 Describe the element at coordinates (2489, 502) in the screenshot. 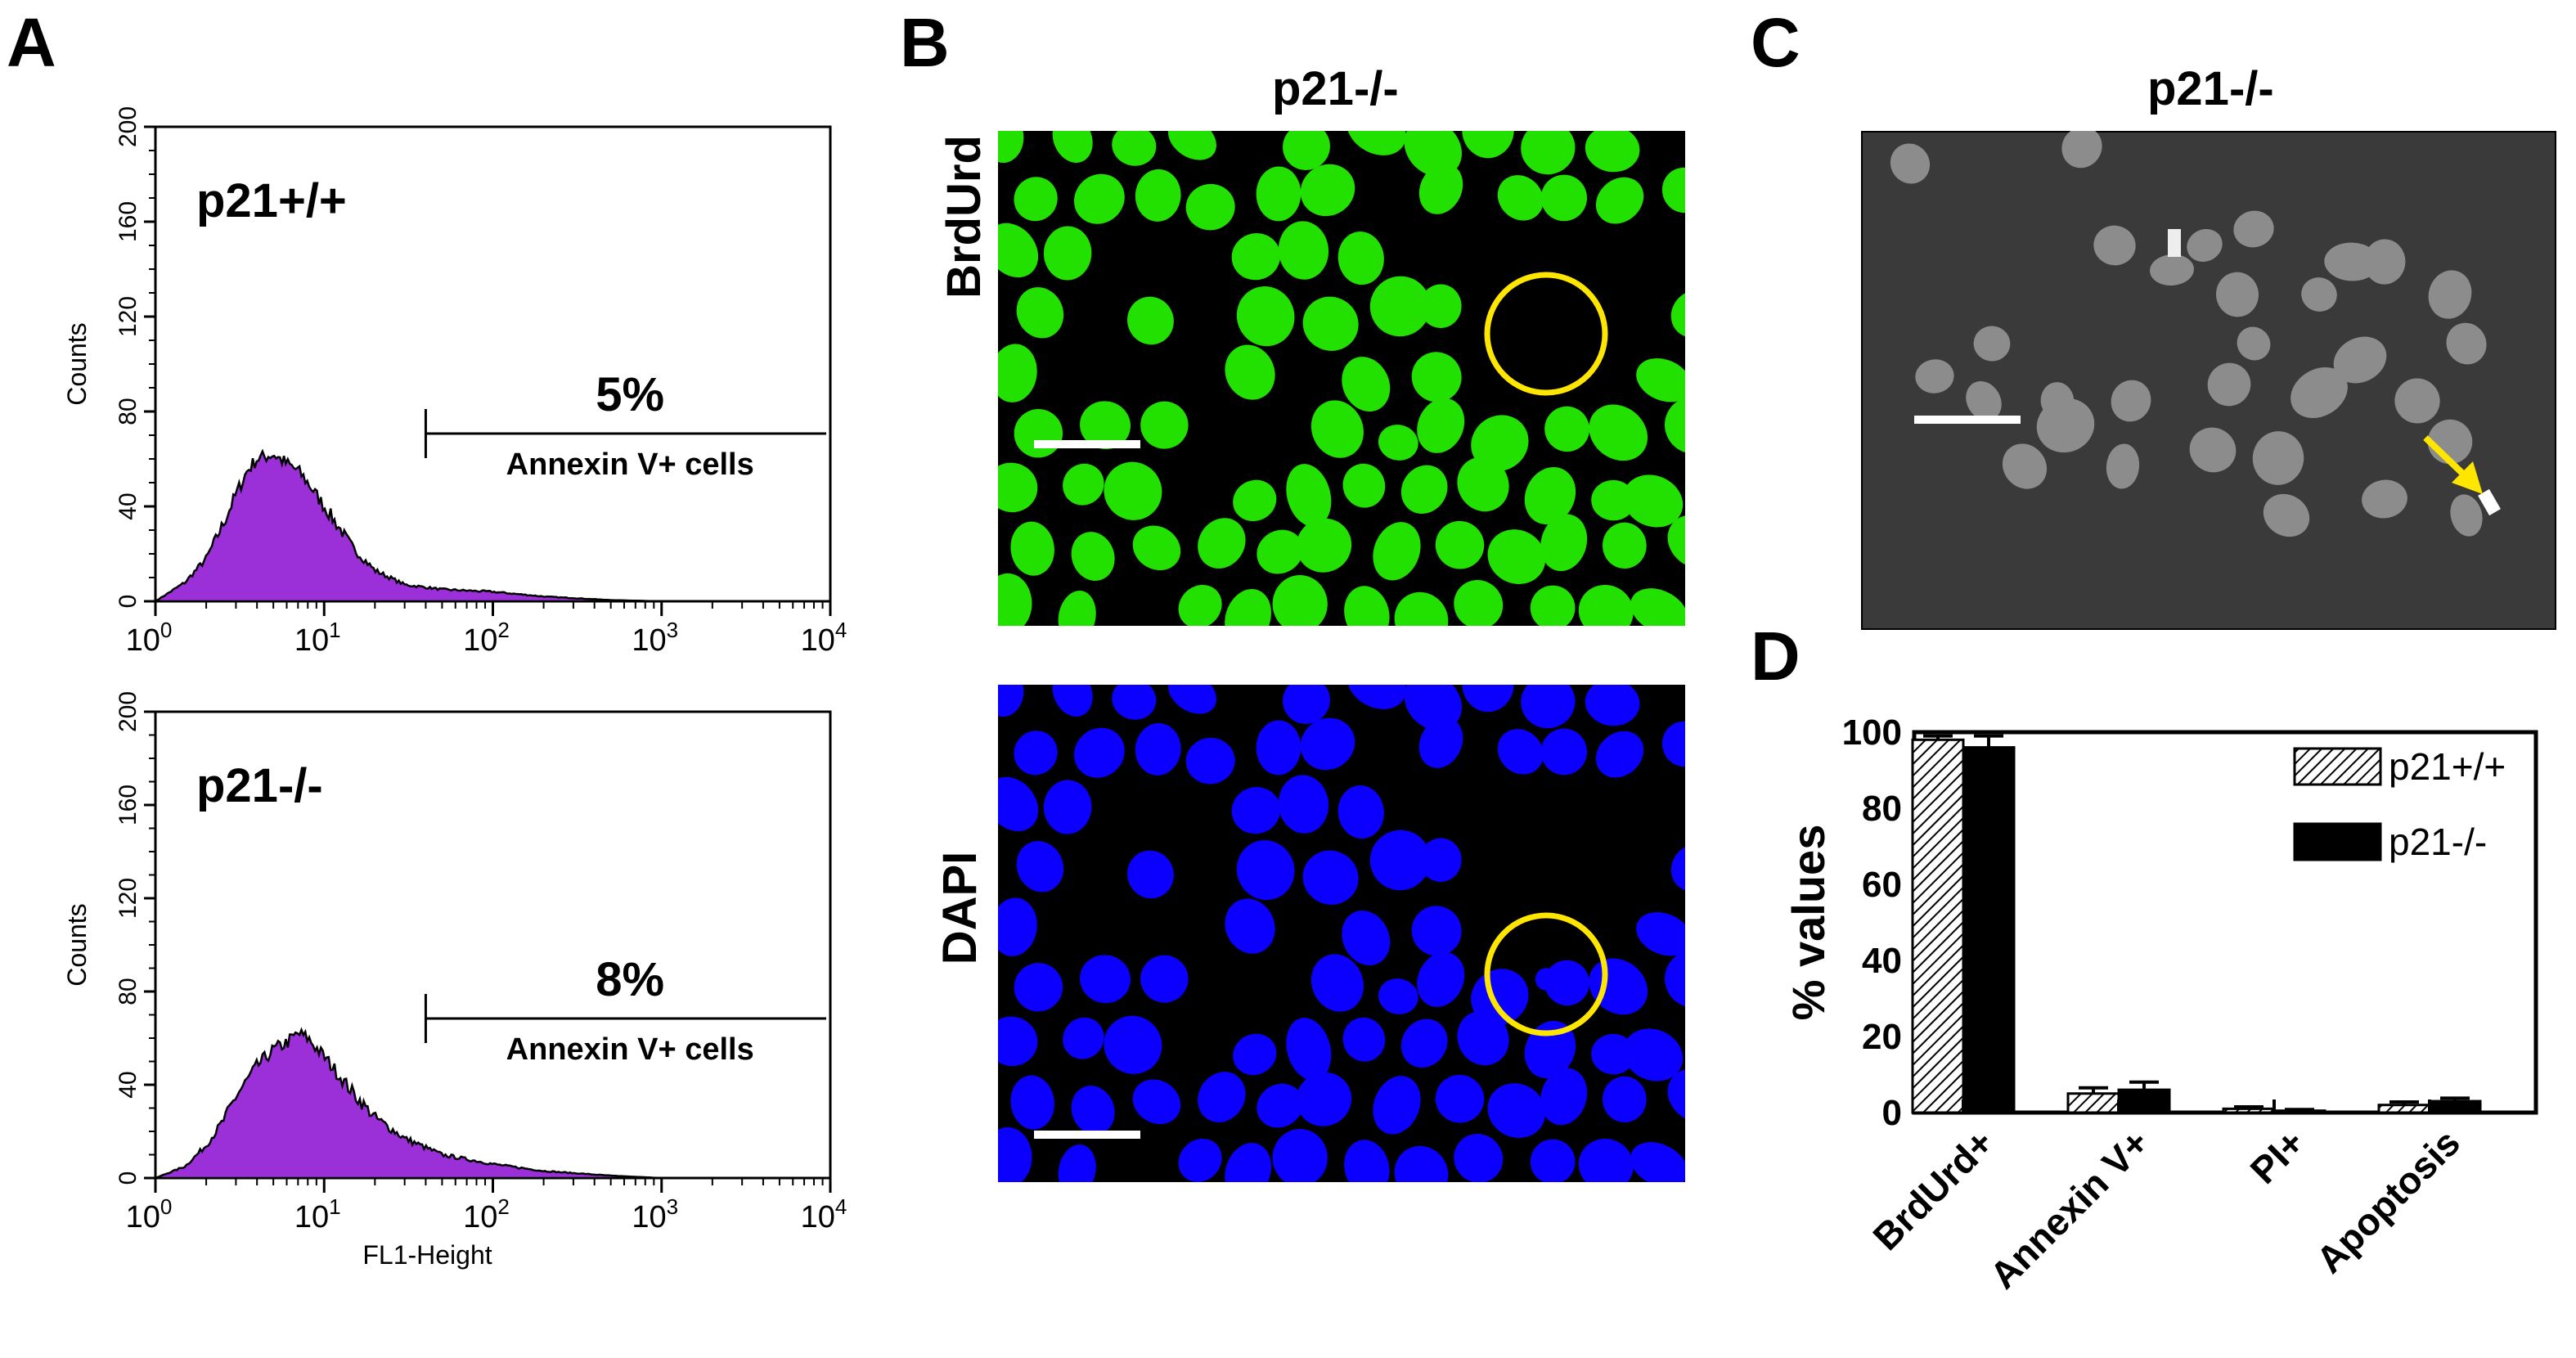

I see `bright-apoptotic-cell` at that location.